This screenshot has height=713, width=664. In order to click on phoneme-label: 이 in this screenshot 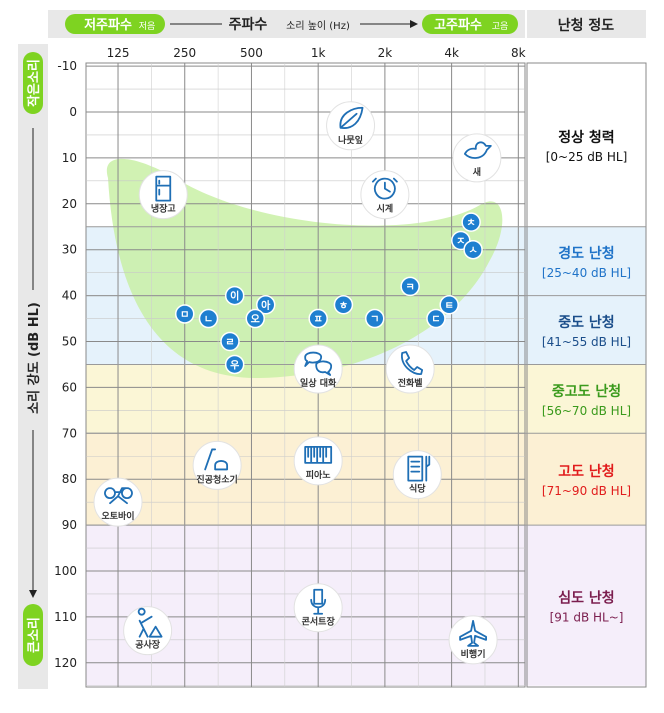, I will do `click(234, 296)`.